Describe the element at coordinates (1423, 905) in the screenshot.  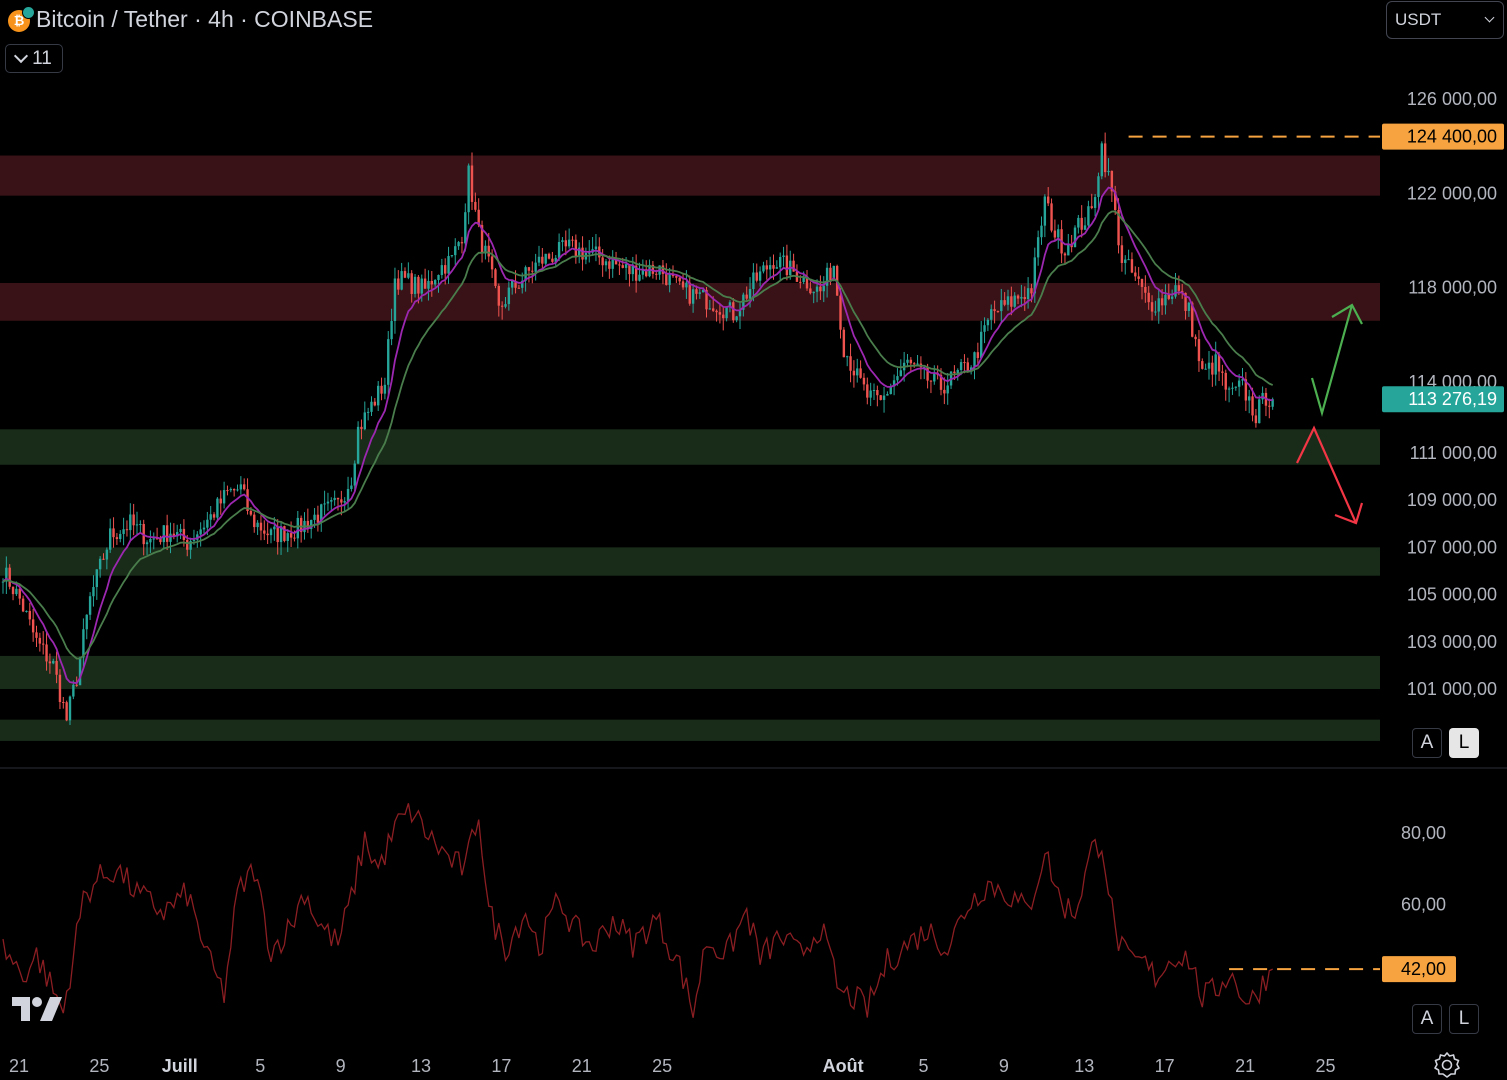
I see `oscillator-tick-label: 60,00` at that location.